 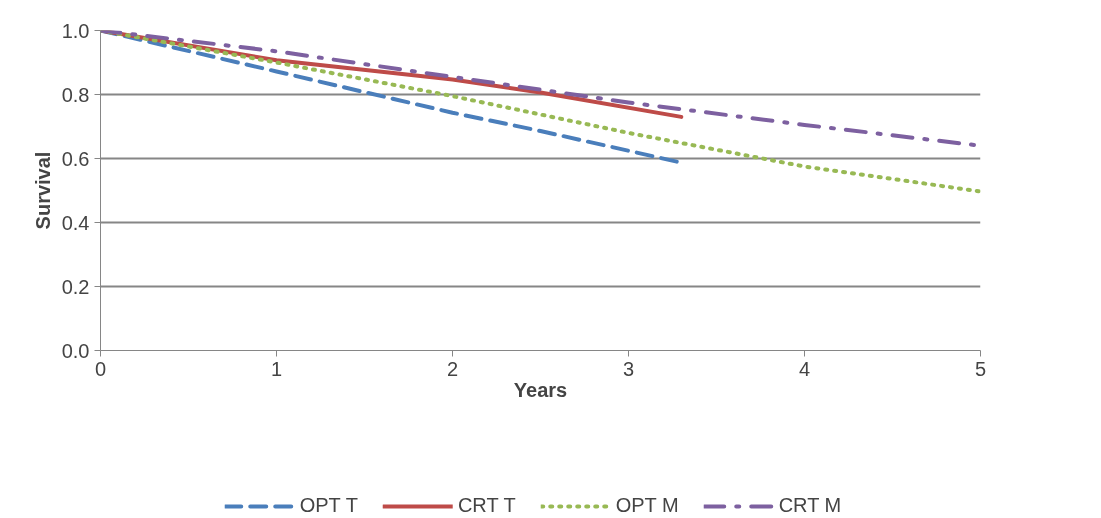 What do you see at coordinates (75, 350) in the screenshot?
I see `y-tick-label: 0.0` at bounding box center [75, 350].